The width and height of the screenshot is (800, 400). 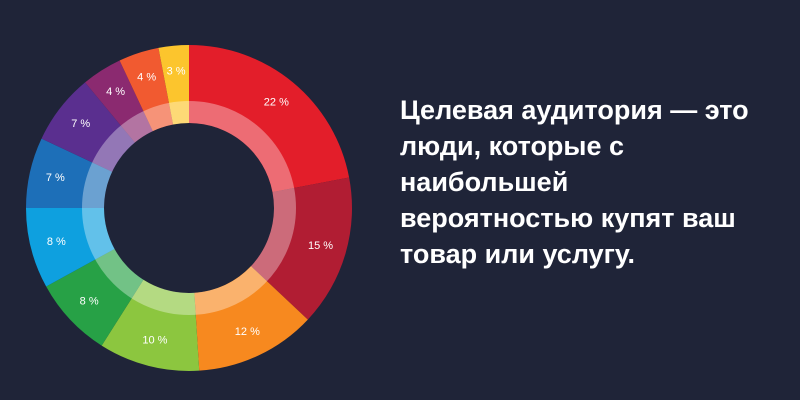 I want to click on slice-label: 15 %, so click(x=320, y=246).